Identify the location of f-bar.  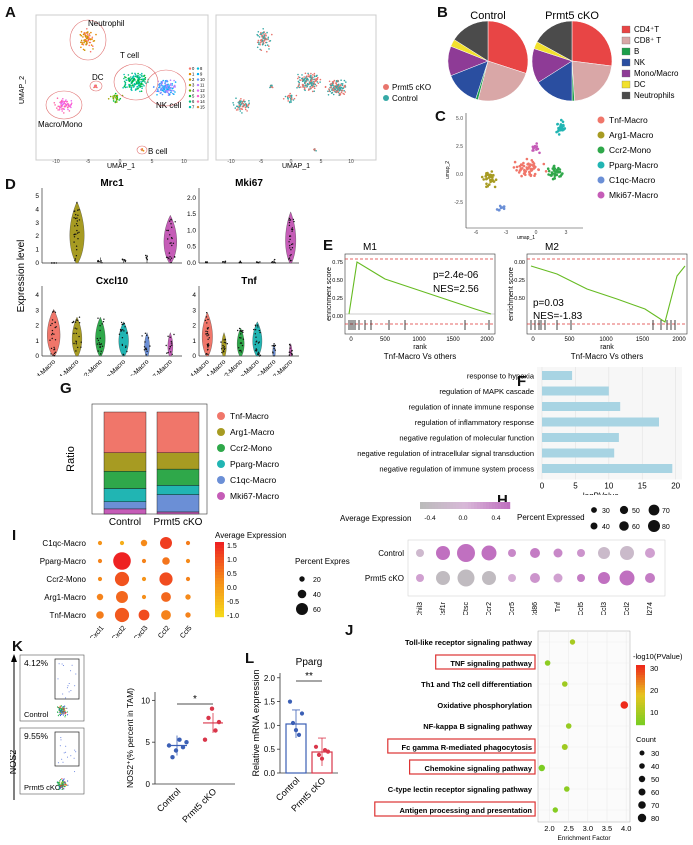
(578, 453).